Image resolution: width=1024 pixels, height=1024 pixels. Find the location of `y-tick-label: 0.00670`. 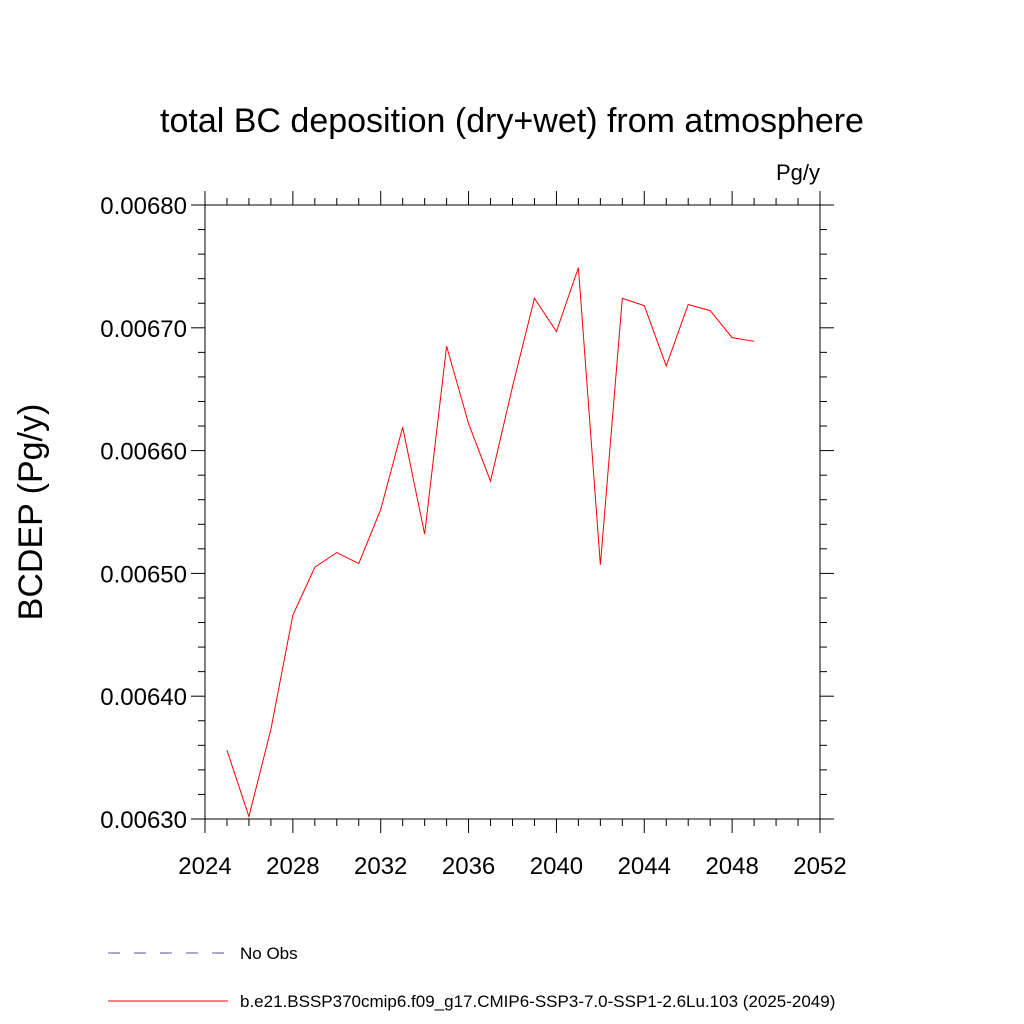

y-tick-label: 0.00670 is located at coordinates (143, 329).